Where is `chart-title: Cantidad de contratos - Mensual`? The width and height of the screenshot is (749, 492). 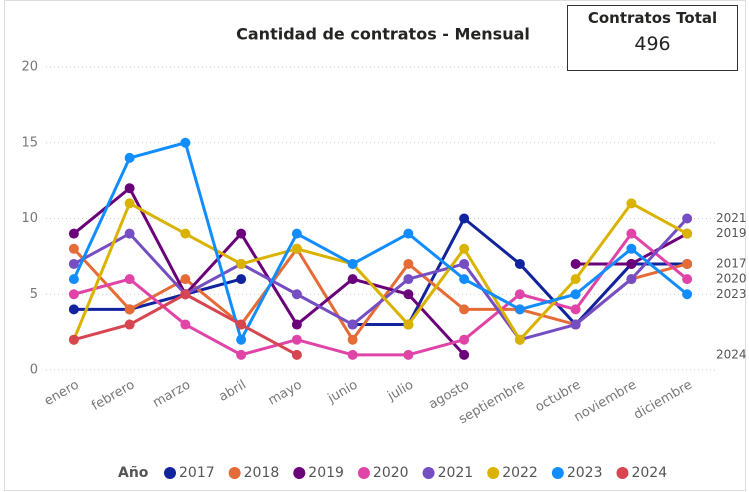
chart-title: Cantidad de contratos - Mensual is located at coordinates (383, 34).